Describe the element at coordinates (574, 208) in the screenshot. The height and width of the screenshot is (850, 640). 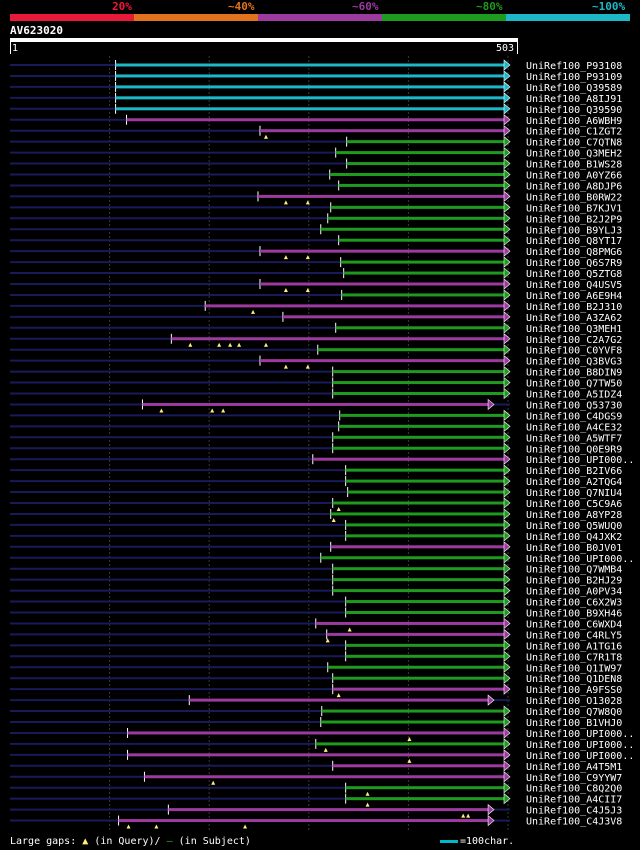
I see `hit-label: UniRef100_B7KJV1` at that location.